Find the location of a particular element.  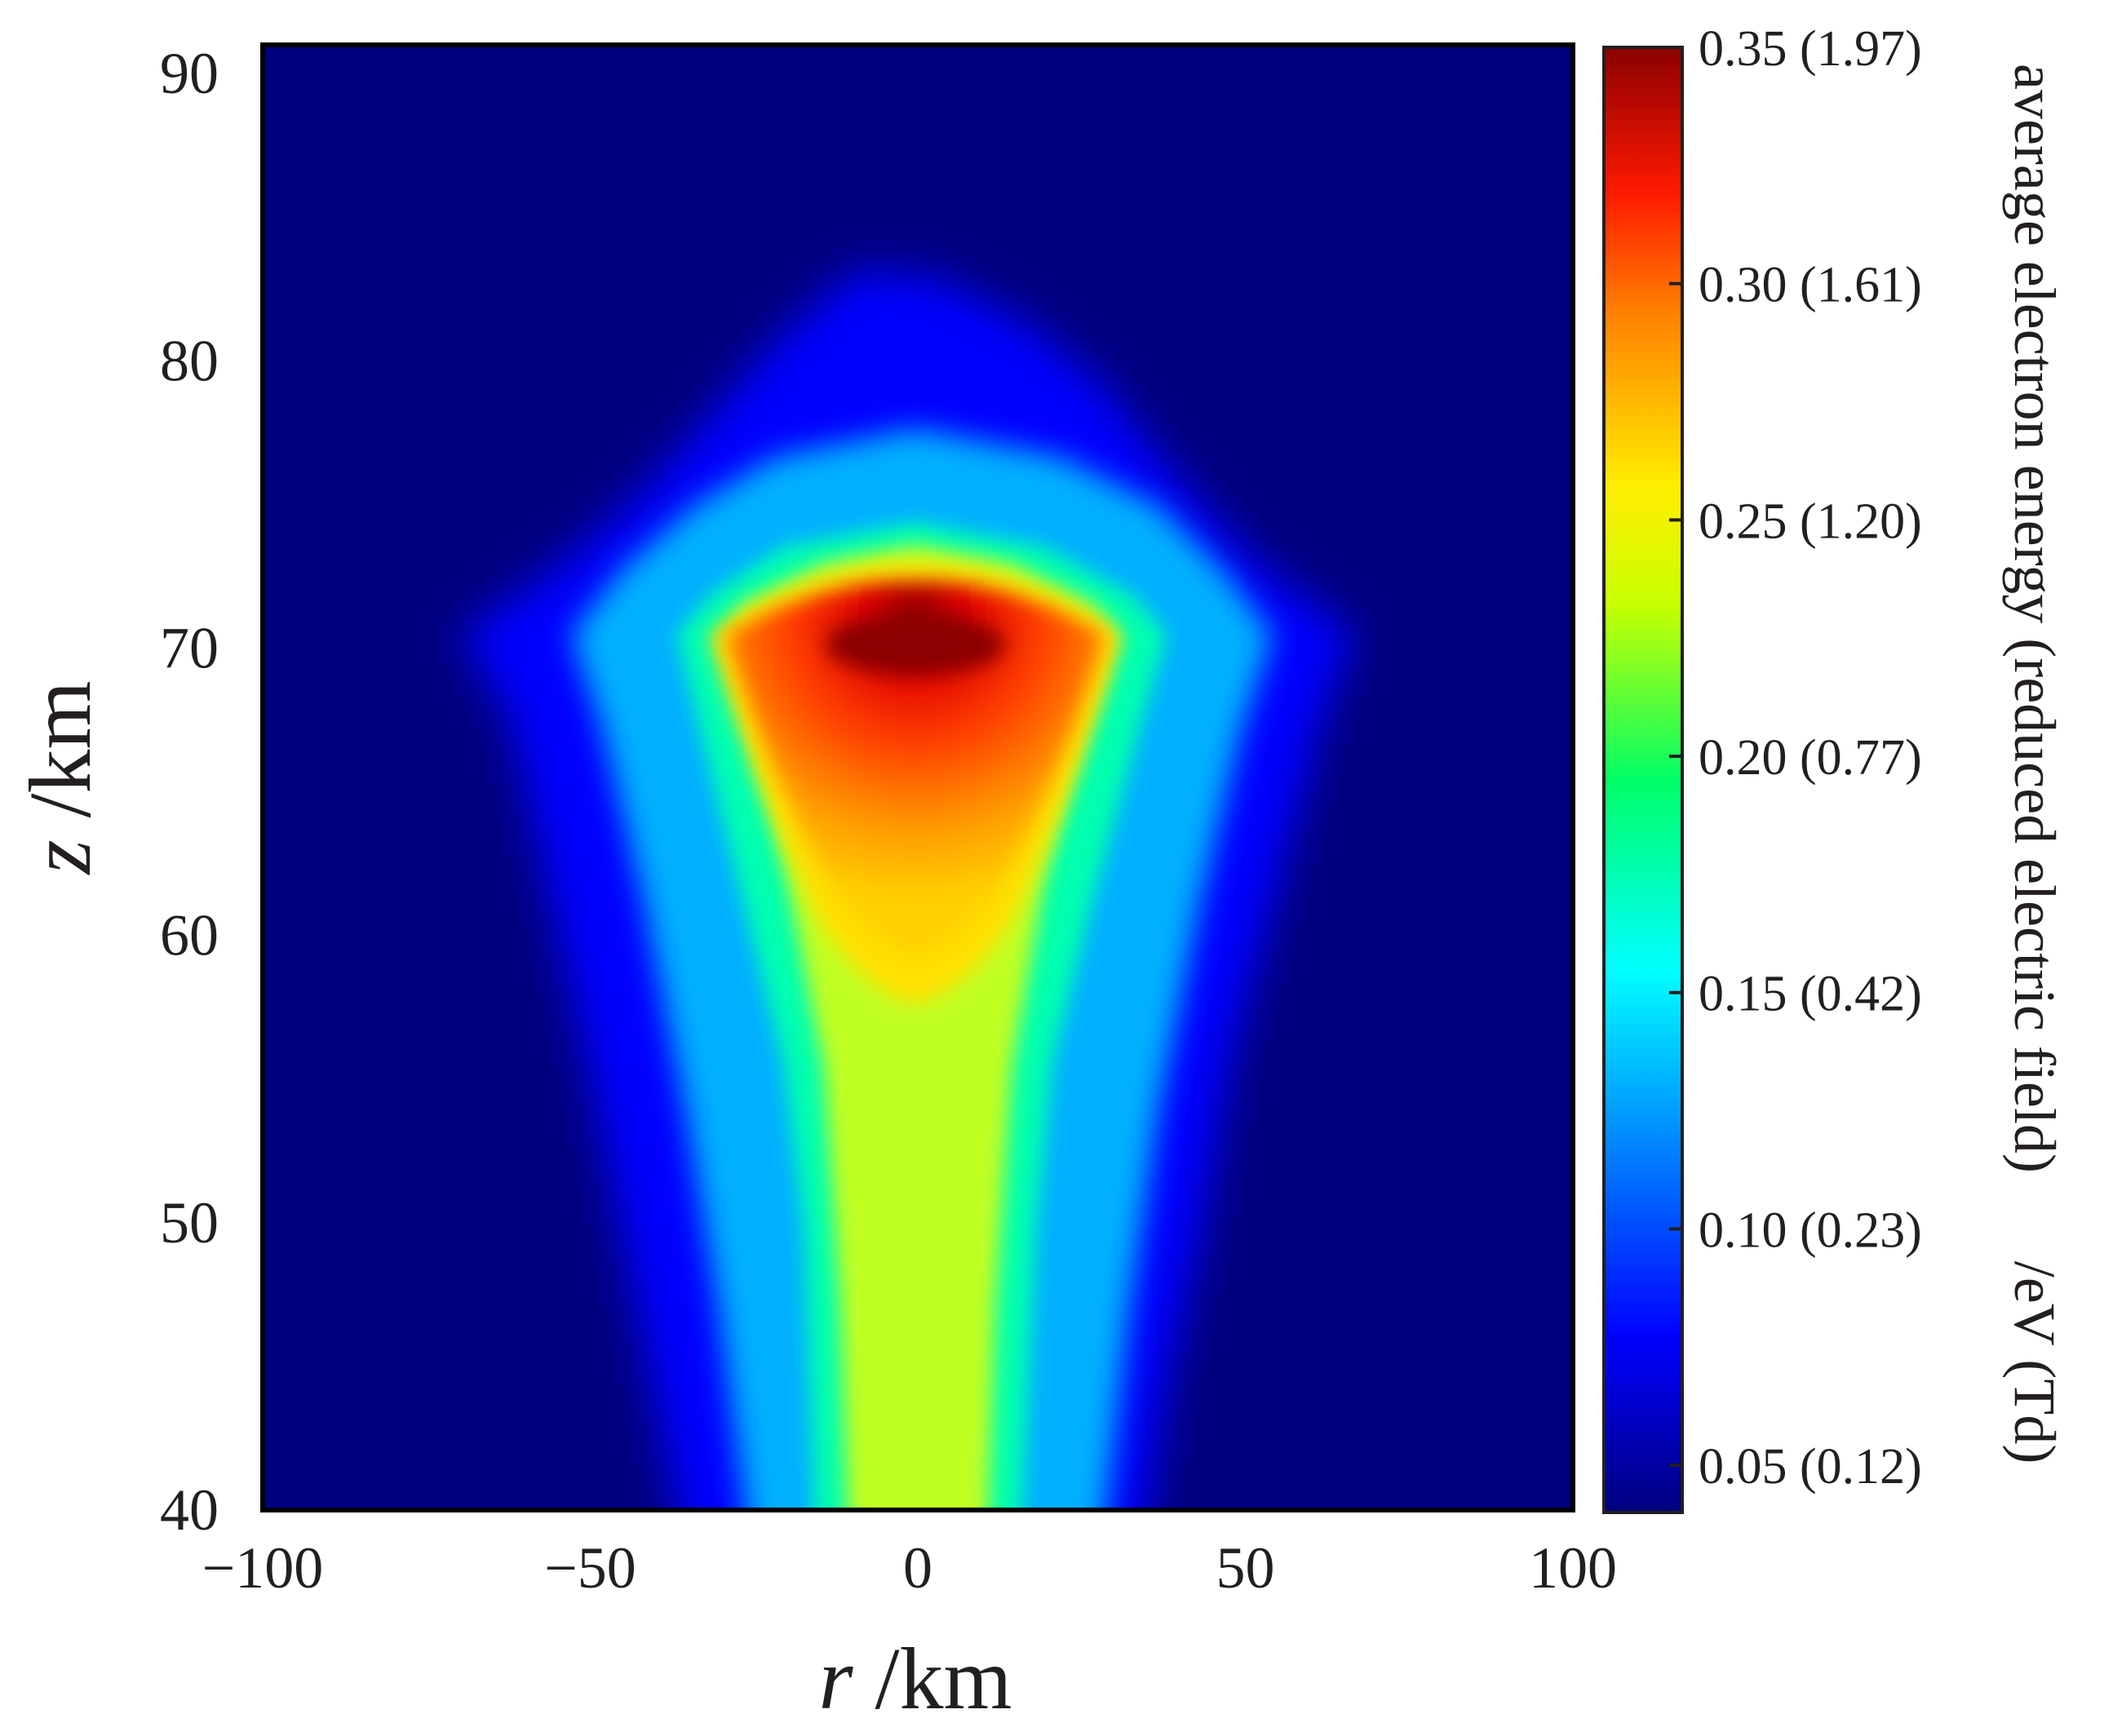

colorbar-gradient is located at coordinates (1643, 780).